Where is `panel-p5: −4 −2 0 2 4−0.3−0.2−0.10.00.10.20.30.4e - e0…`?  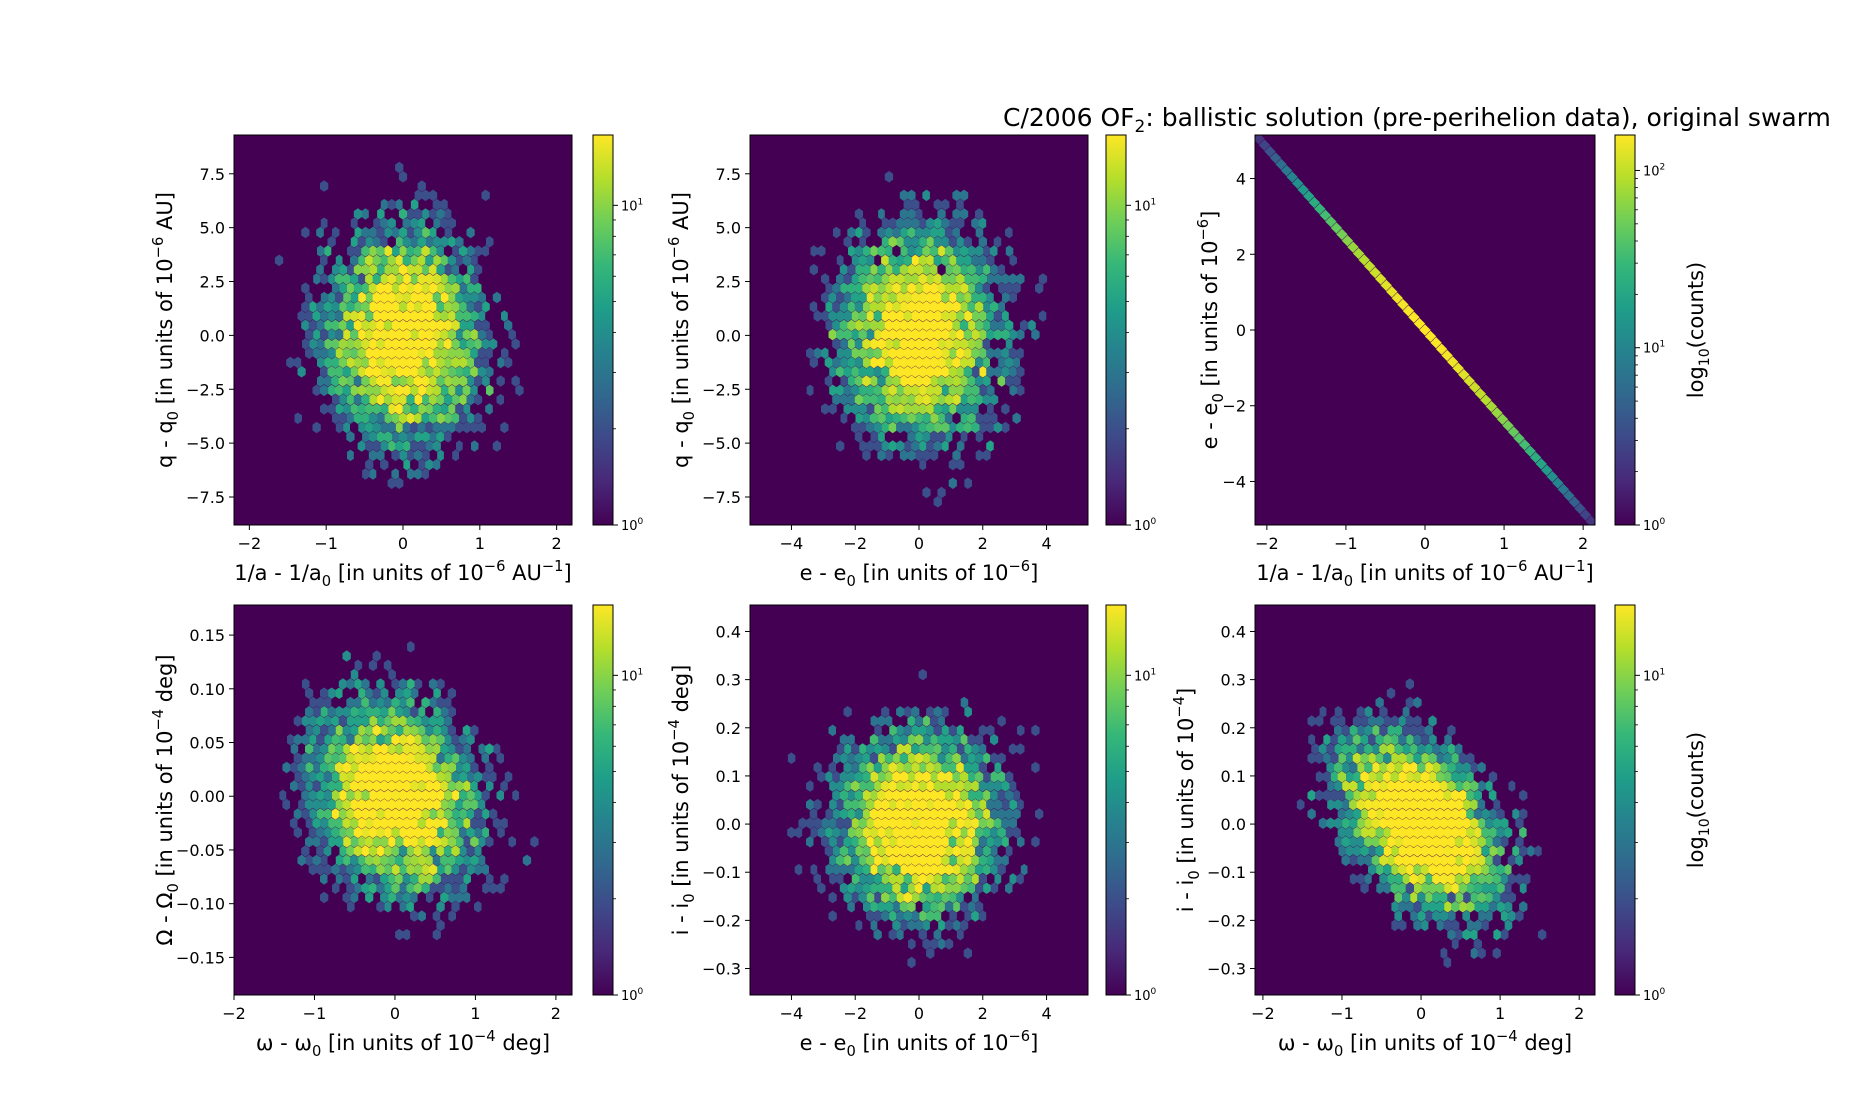 panel-p5: −4 −2 0 2 4−0.3−0.2−0.10.00.10.20.30.4e - e0… is located at coordinates (911, 832).